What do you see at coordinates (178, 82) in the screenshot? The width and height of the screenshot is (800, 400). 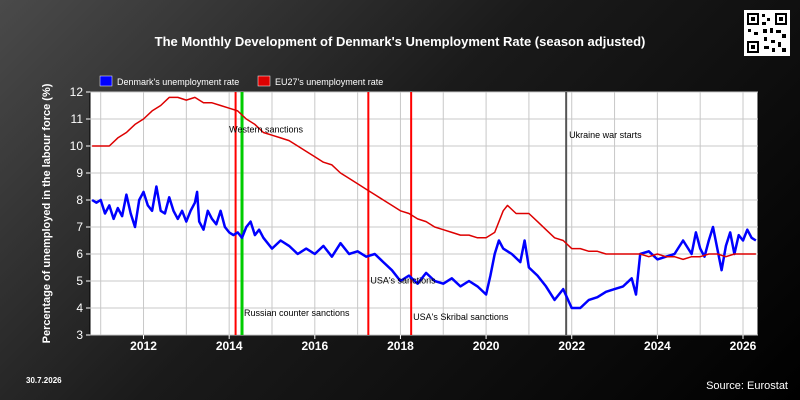 I see `legend-label: Denmark's unemployment rate` at bounding box center [178, 82].